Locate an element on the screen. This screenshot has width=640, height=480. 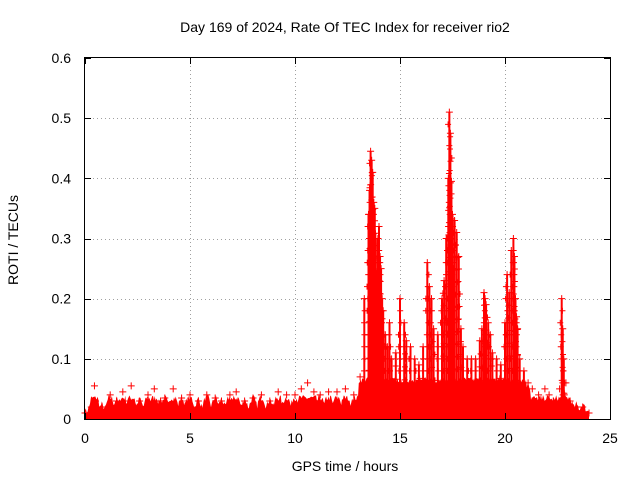
y-tick-label: 0 is located at coordinates (67, 419).